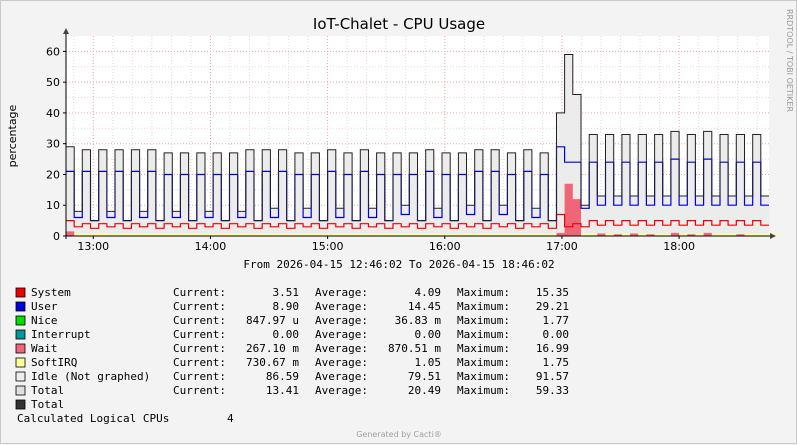  Describe the element at coordinates (90, 376) in the screenshot. I see `legend-name: Idle (Not graphed)` at that location.